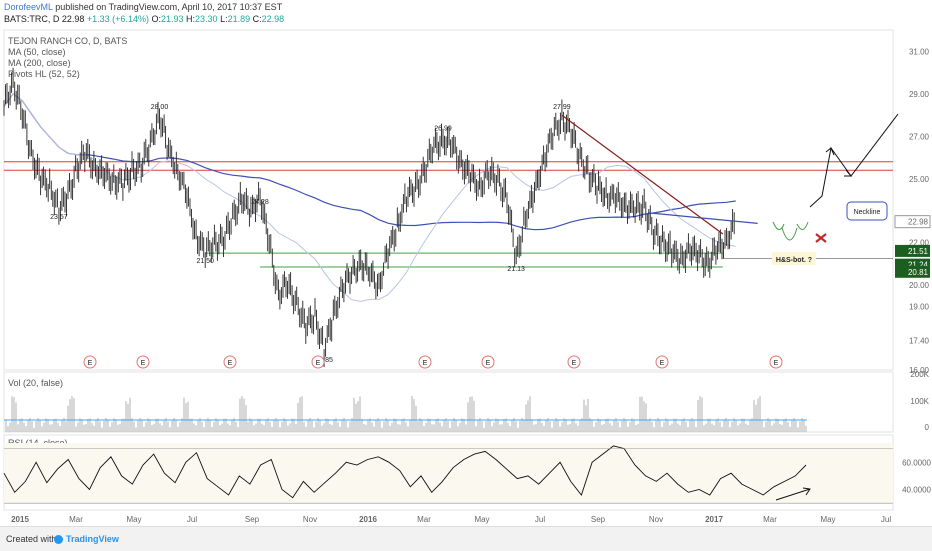  Describe the element at coordinates (32, 19) in the screenshot. I see `symbol-label: BATS:TRC, D` at that location.